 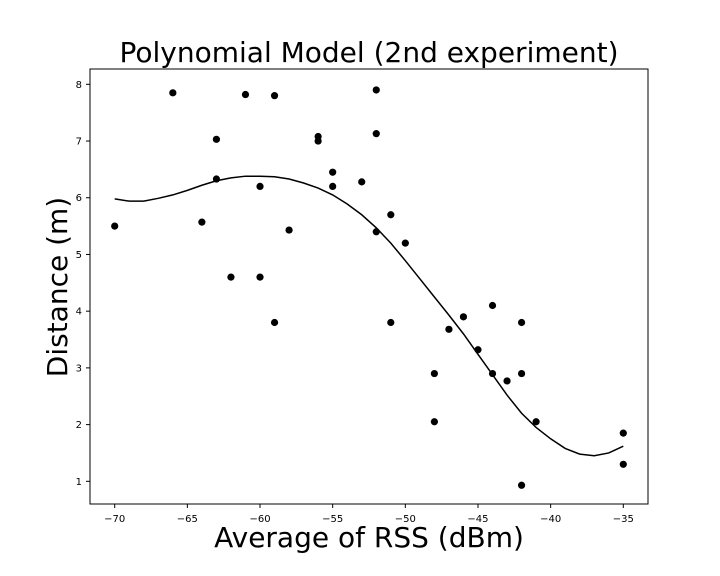 What do you see at coordinates (368, 52) in the screenshot?
I see `chart-title: Polynomial Model (2nd experiment)` at bounding box center [368, 52].